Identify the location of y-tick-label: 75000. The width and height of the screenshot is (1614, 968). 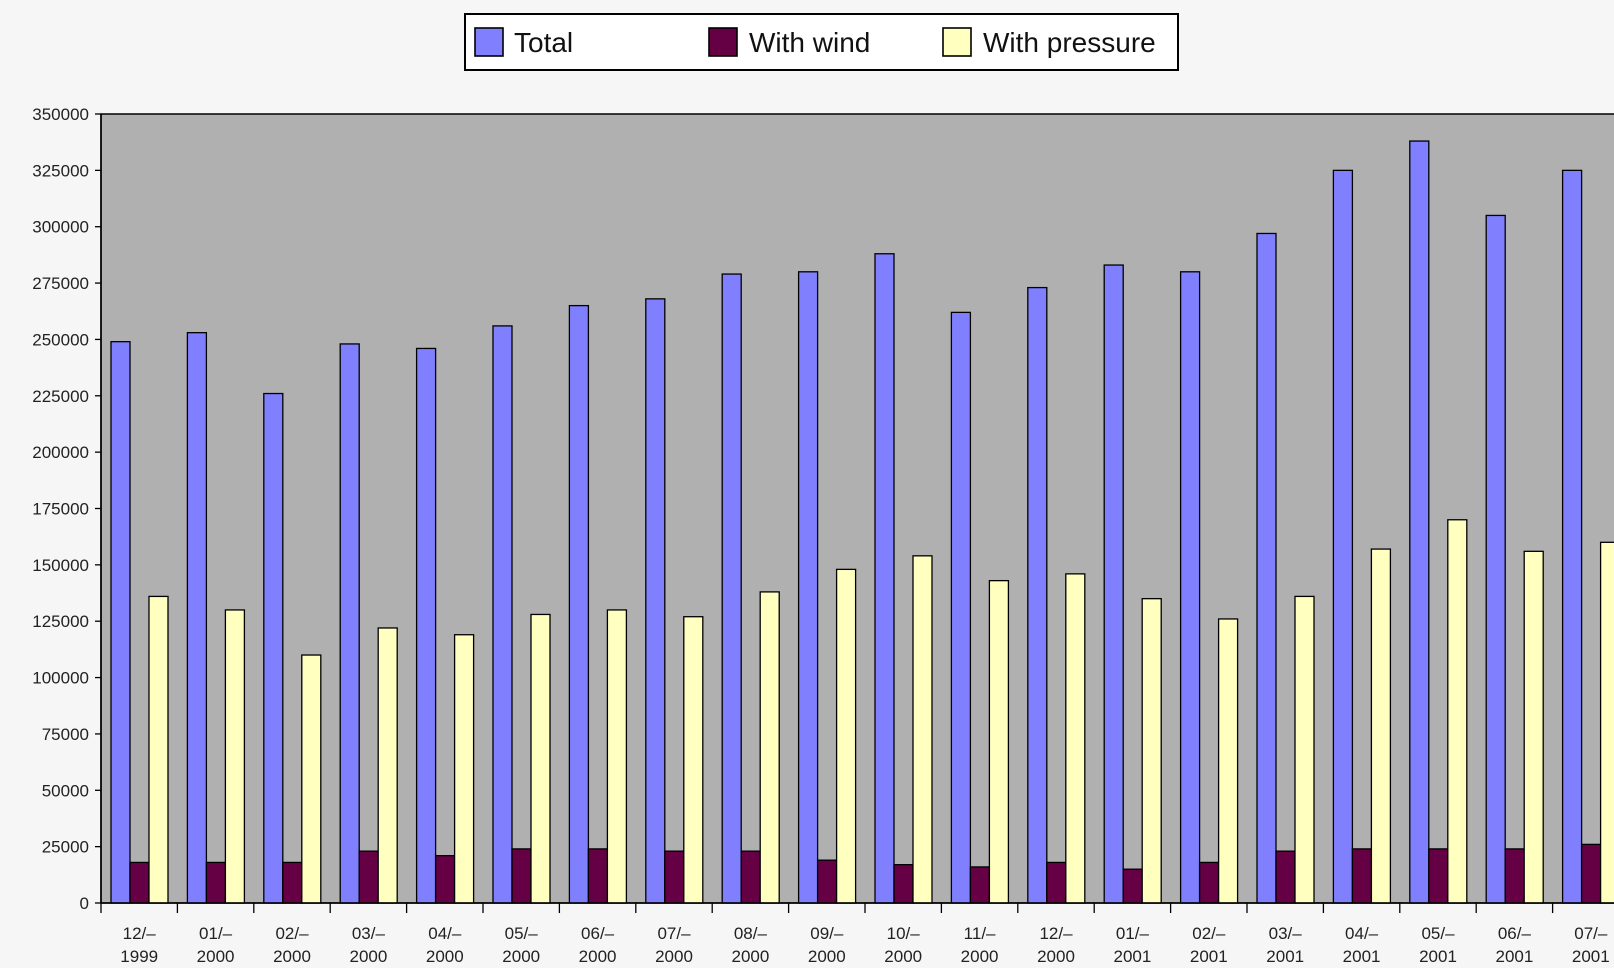
(65, 734).